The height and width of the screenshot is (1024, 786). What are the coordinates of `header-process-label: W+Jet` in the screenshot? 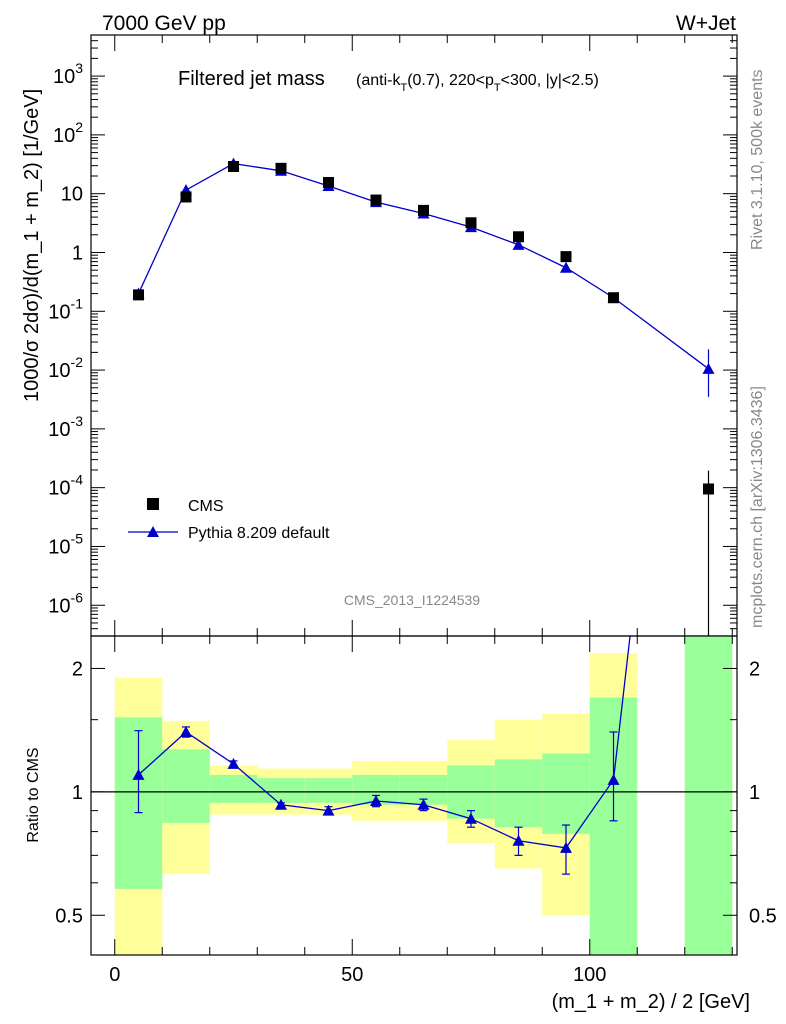 It's located at (706, 23).